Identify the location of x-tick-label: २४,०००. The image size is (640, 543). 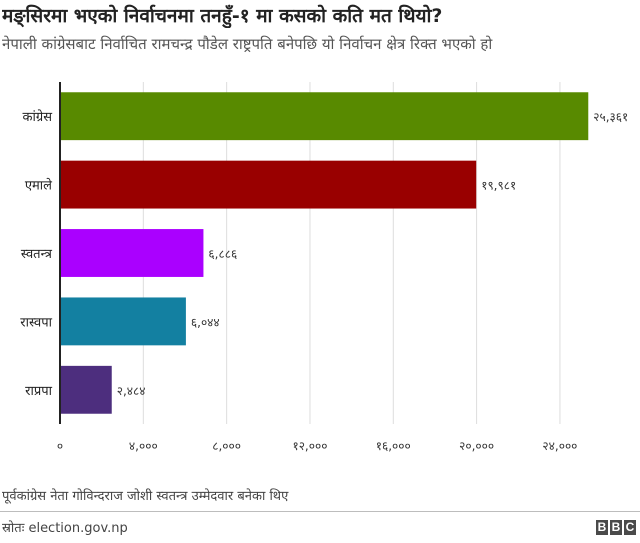
(559, 446).